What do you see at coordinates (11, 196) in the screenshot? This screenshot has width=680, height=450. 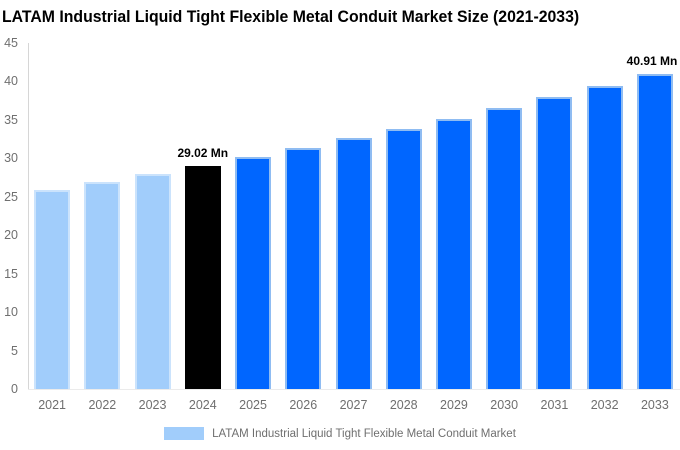 I see `y-tick-label-25: 25` at bounding box center [11, 196].